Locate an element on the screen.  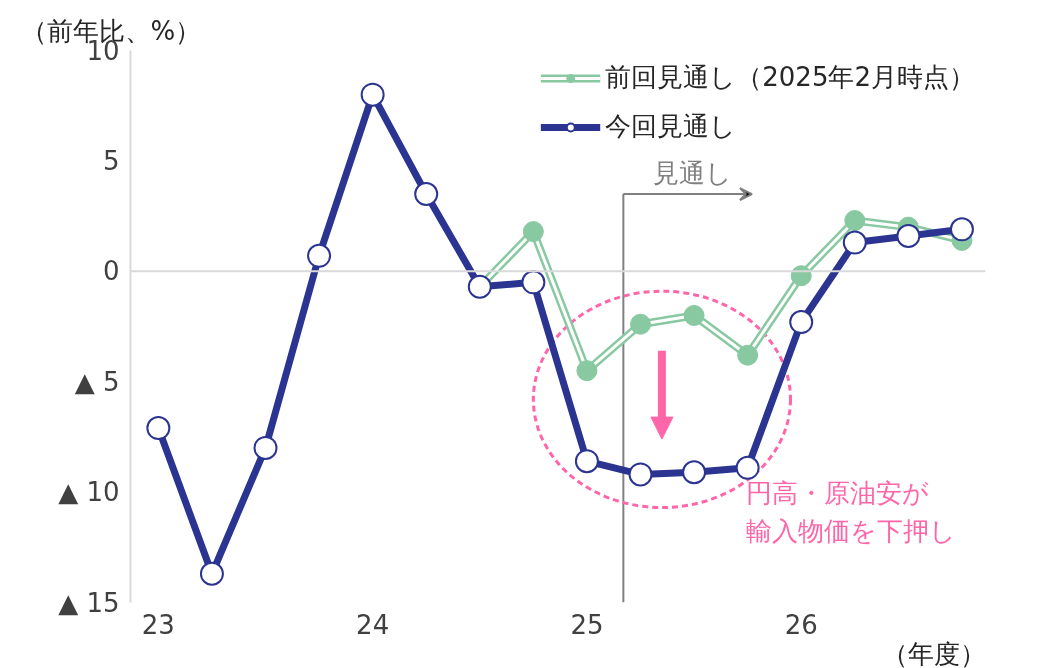
y-tick-label: 0 is located at coordinates (111, 271).